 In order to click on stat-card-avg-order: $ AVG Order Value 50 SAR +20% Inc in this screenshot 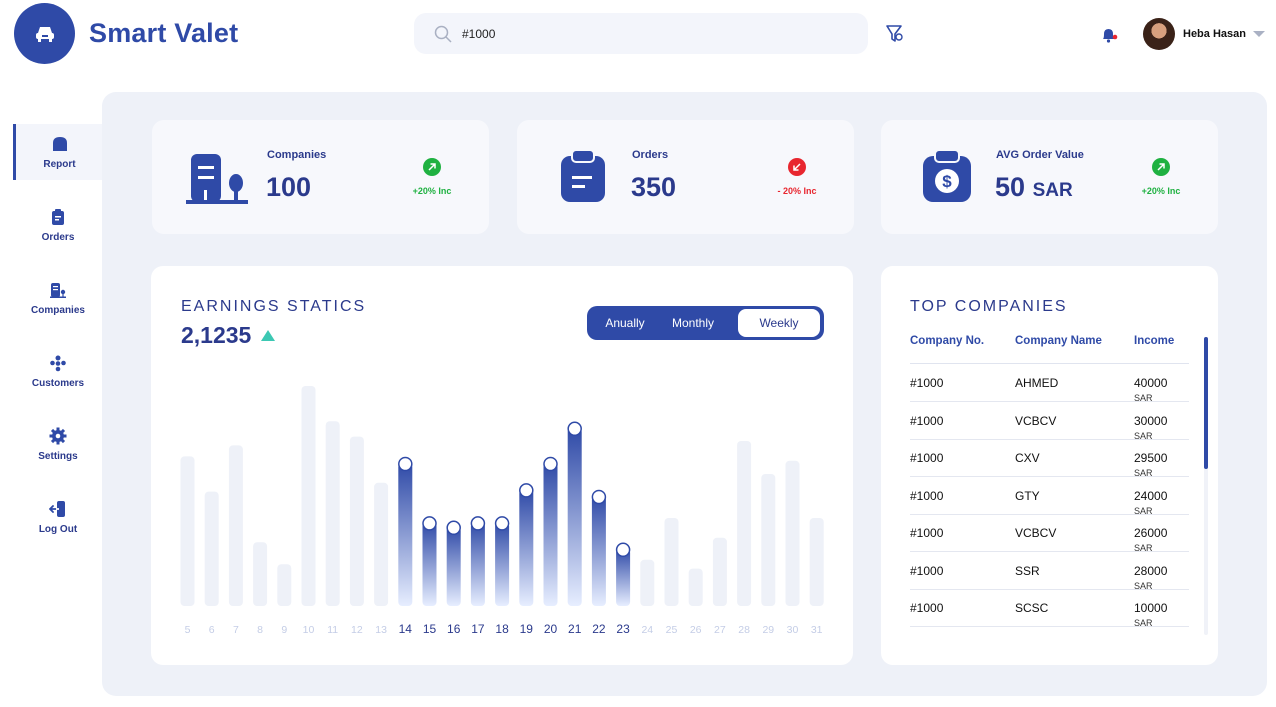, I will do `click(1049, 177)`.